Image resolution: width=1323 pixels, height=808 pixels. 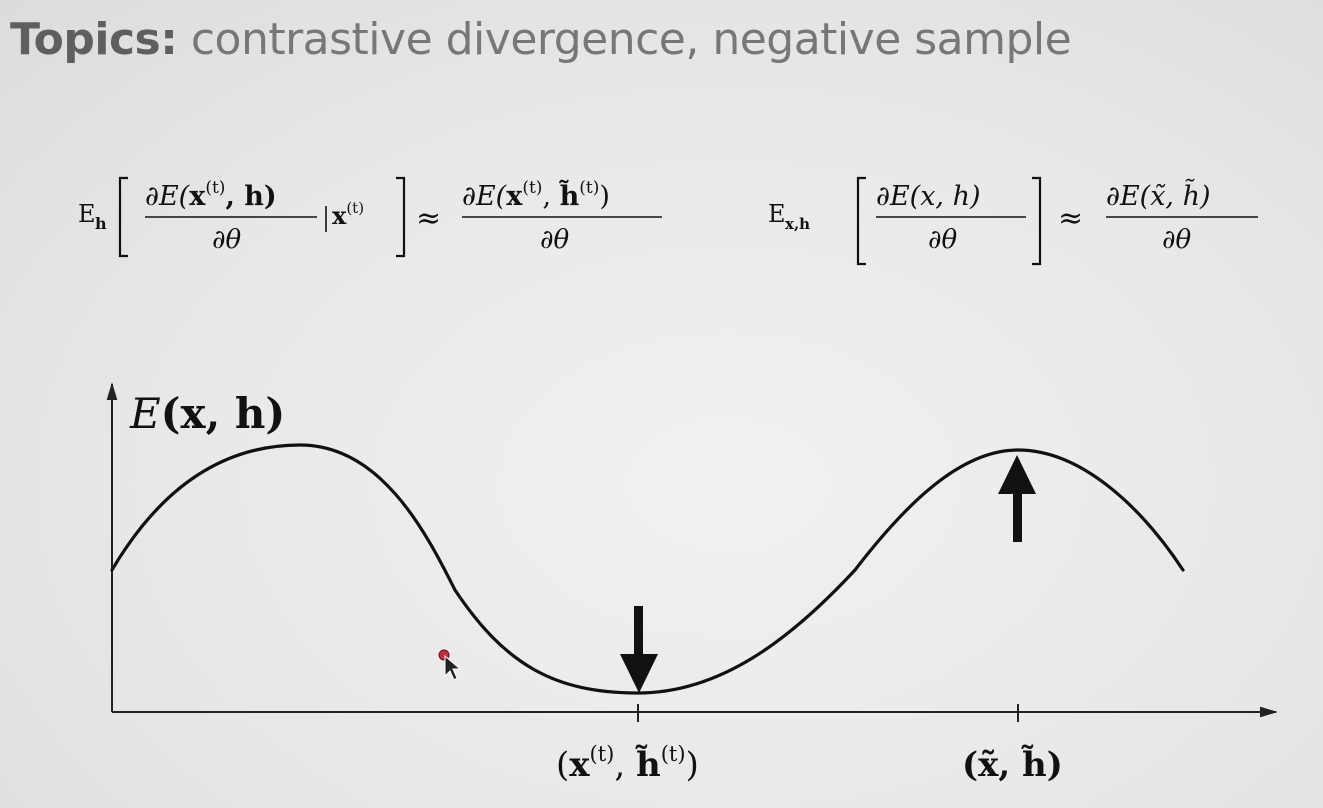 I want to click on arrow-down-icon, so click(x=639, y=649).